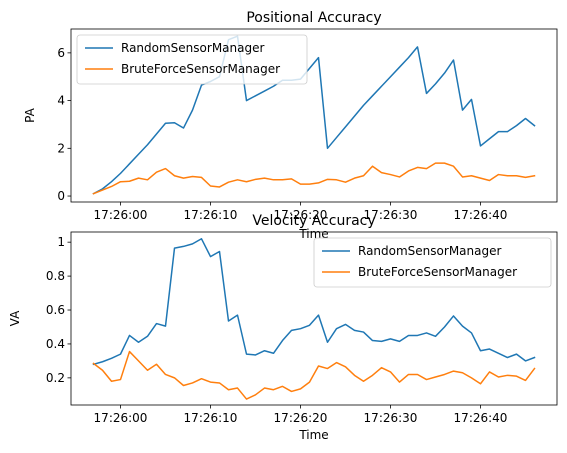 This screenshot has width=567, height=453. Describe the element at coordinates (192, 48) in the screenshot. I see `chart-0-legend-label-random-sensor-manager: RandomSensorManager` at that location.